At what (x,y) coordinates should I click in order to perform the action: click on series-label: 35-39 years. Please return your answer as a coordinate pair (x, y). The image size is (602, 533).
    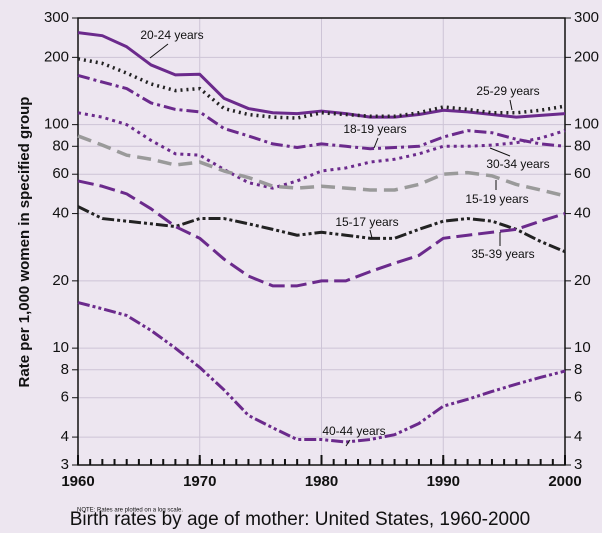
    Looking at the image, I should click on (502, 254).